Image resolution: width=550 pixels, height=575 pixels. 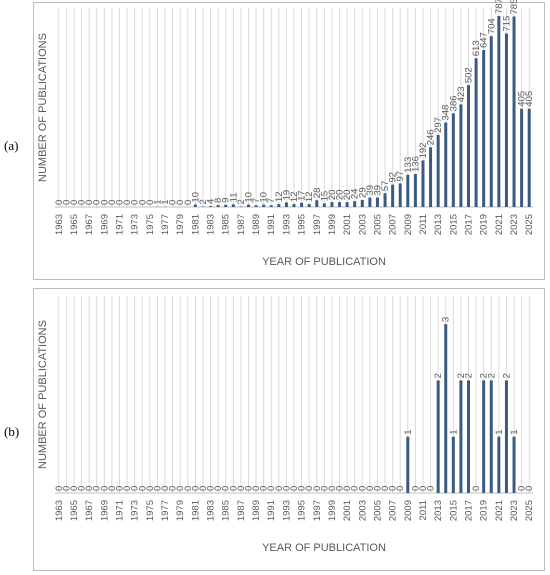 I want to click on data-label: 12, so click(x=309, y=197).